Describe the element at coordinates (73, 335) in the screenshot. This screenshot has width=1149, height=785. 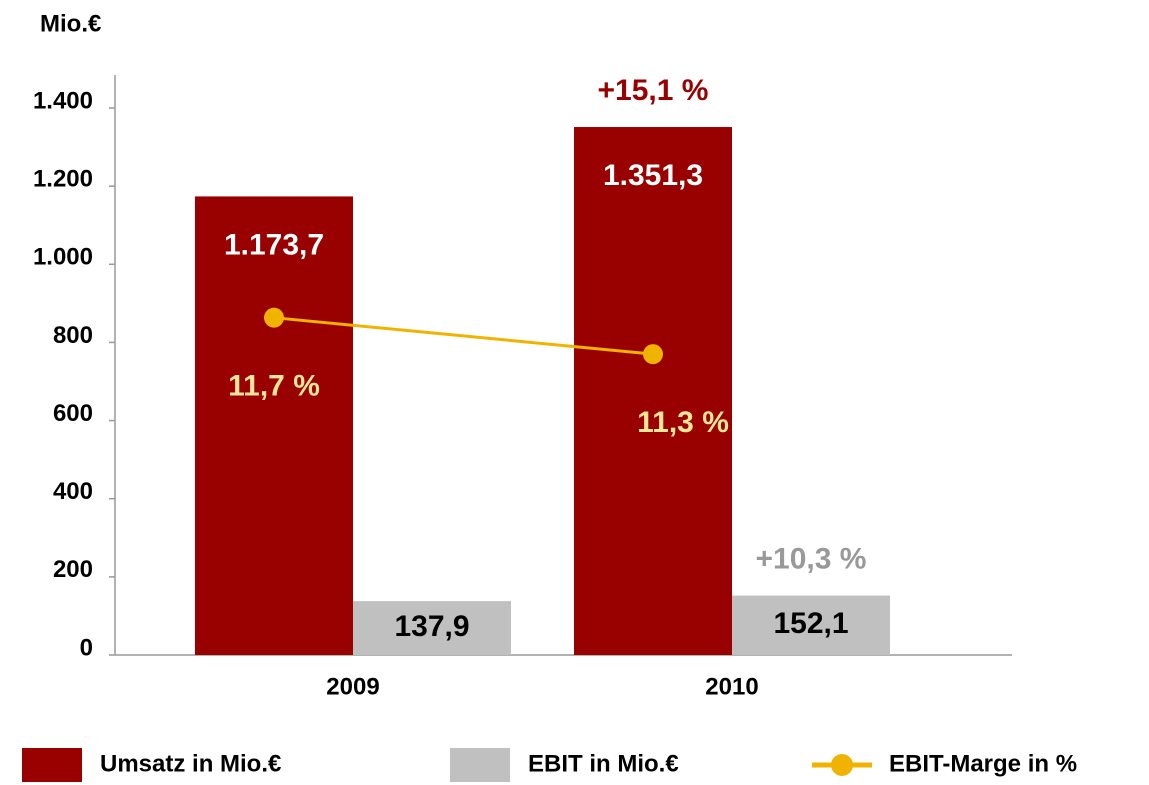
I see `y-tick-label: 800` at that location.